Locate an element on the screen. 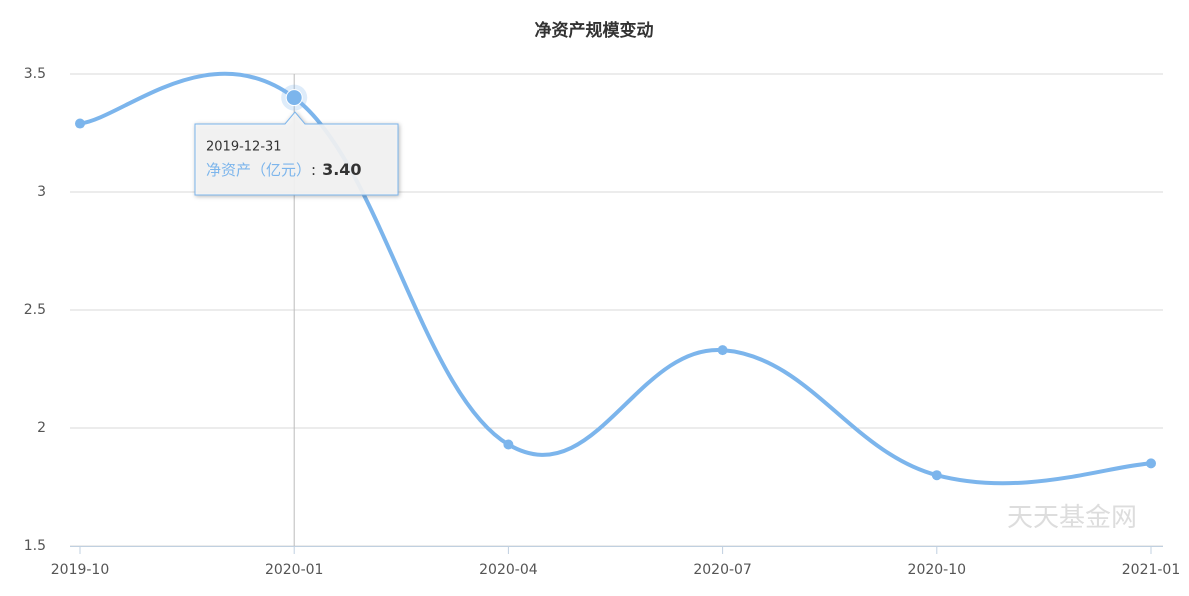  y-tick-label: 3.5 is located at coordinates (35, 74).